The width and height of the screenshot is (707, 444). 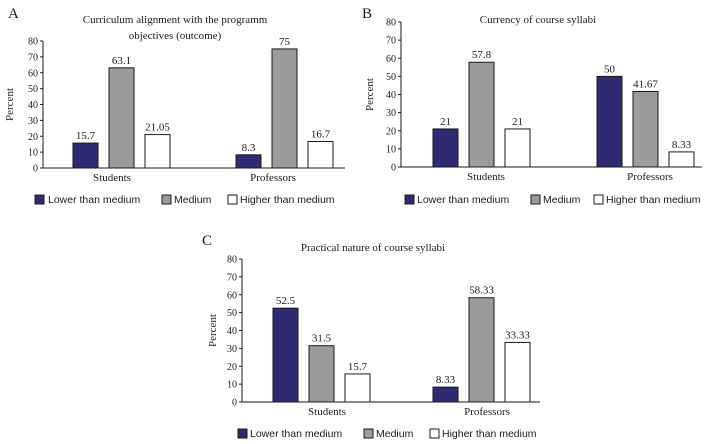 I want to click on chart-title: Practical nature of course syllabi, so click(x=373, y=248).